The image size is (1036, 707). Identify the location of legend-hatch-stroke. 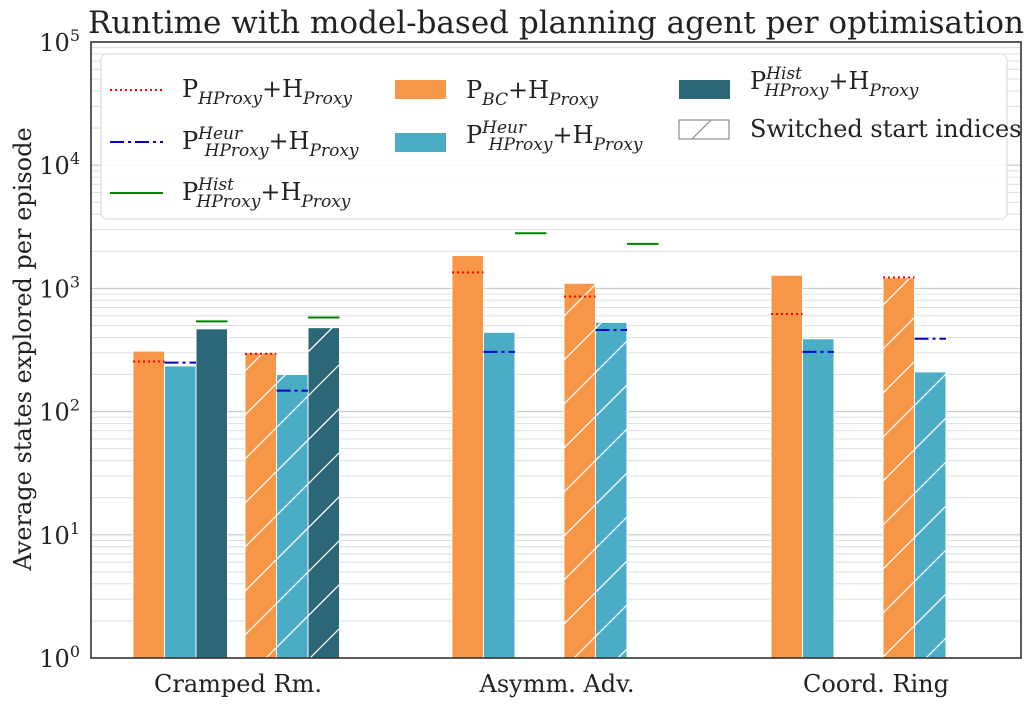
(701, 129).